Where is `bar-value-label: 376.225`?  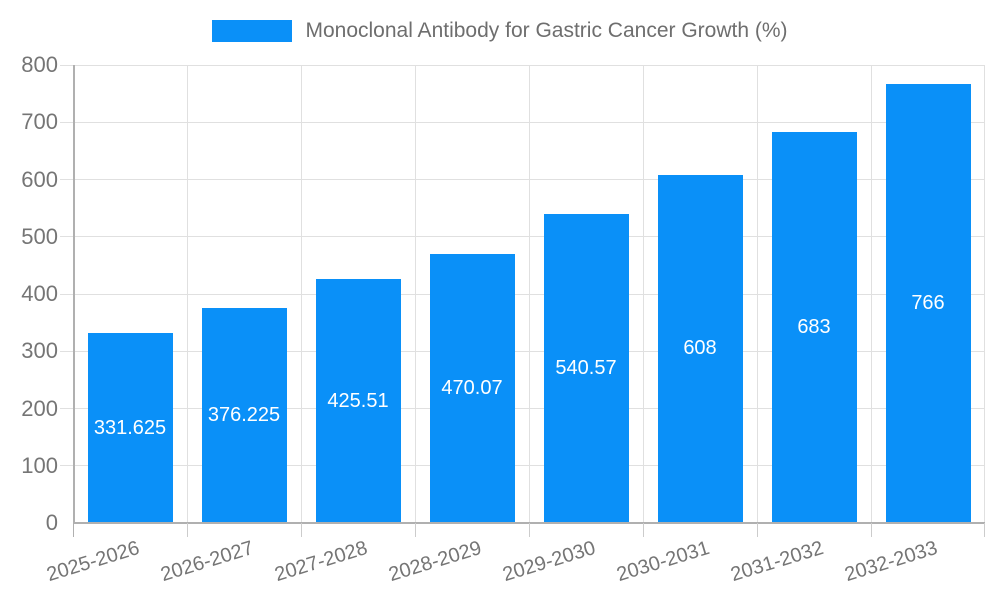 bar-value-label: 376.225 is located at coordinates (244, 414).